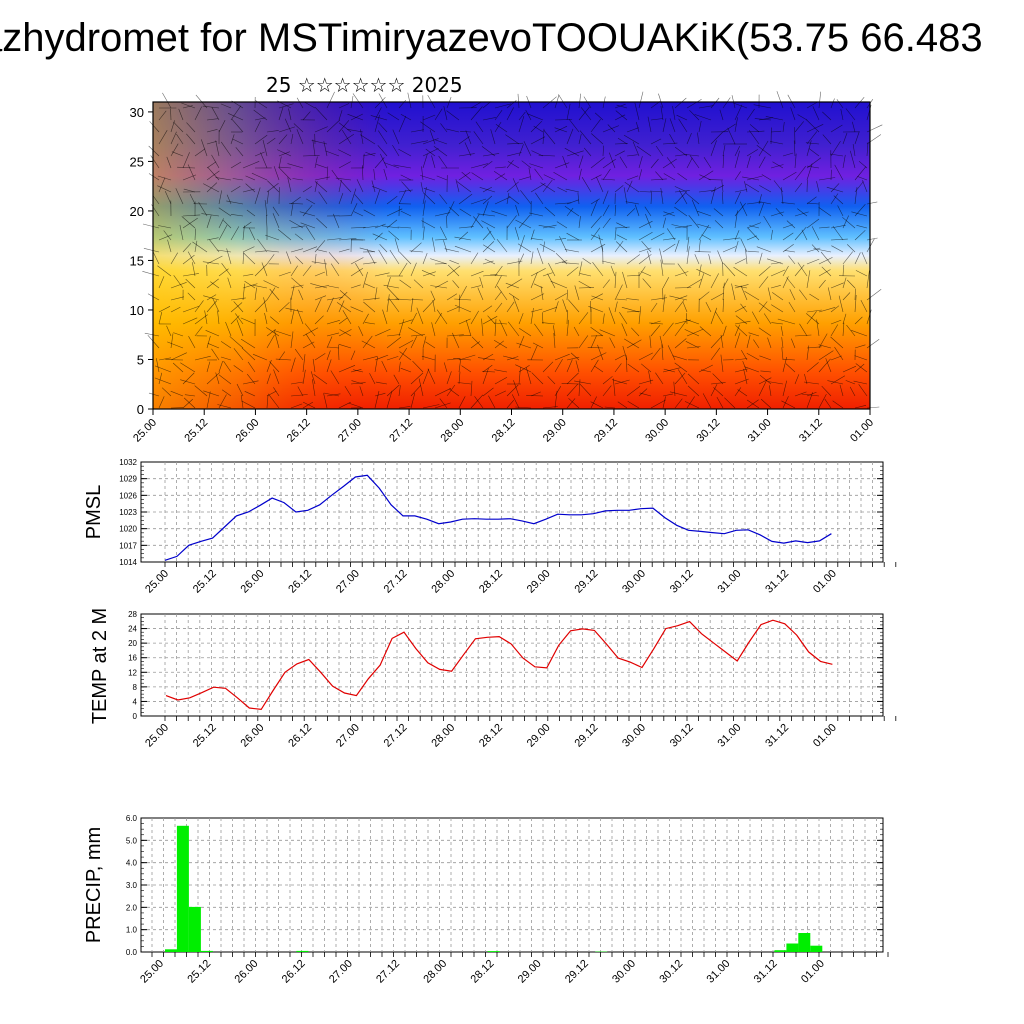 The height and width of the screenshot is (1024, 1024). What do you see at coordinates (132, 629) in the screenshot?
I see `ytick-label: 24` at bounding box center [132, 629].